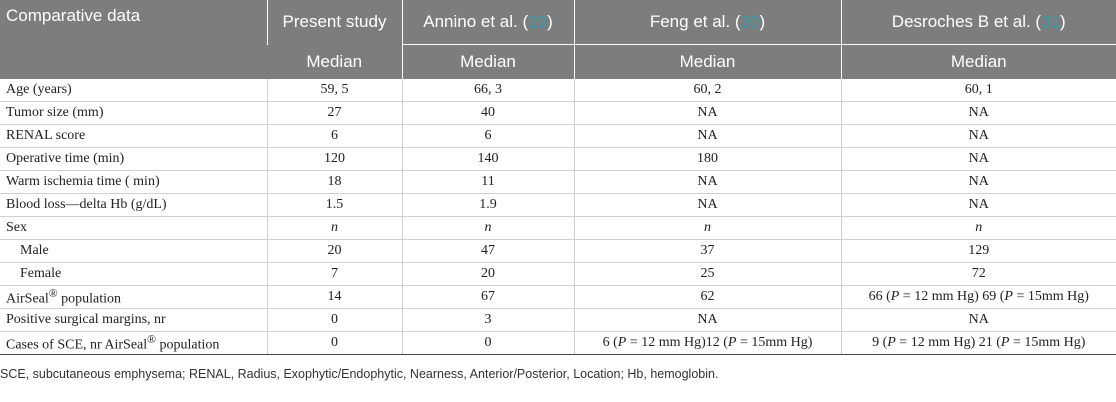  Describe the element at coordinates (750, 21) in the screenshot. I see `reference-link-30: 30` at that location.